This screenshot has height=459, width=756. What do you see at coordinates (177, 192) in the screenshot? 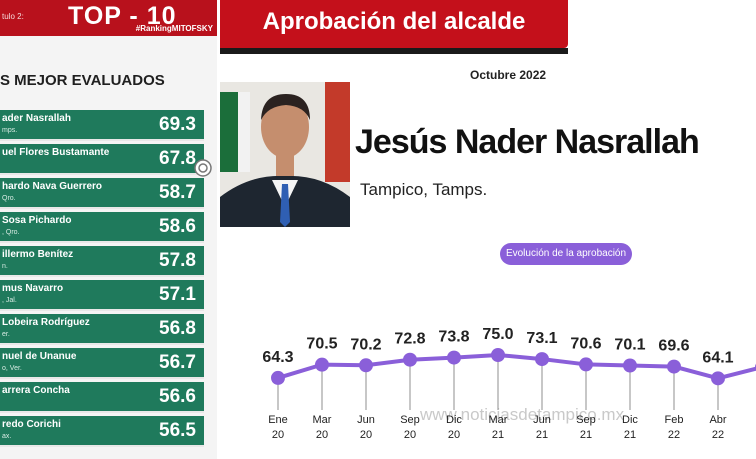
I see `row-score: 58.7` at bounding box center [177, 192].